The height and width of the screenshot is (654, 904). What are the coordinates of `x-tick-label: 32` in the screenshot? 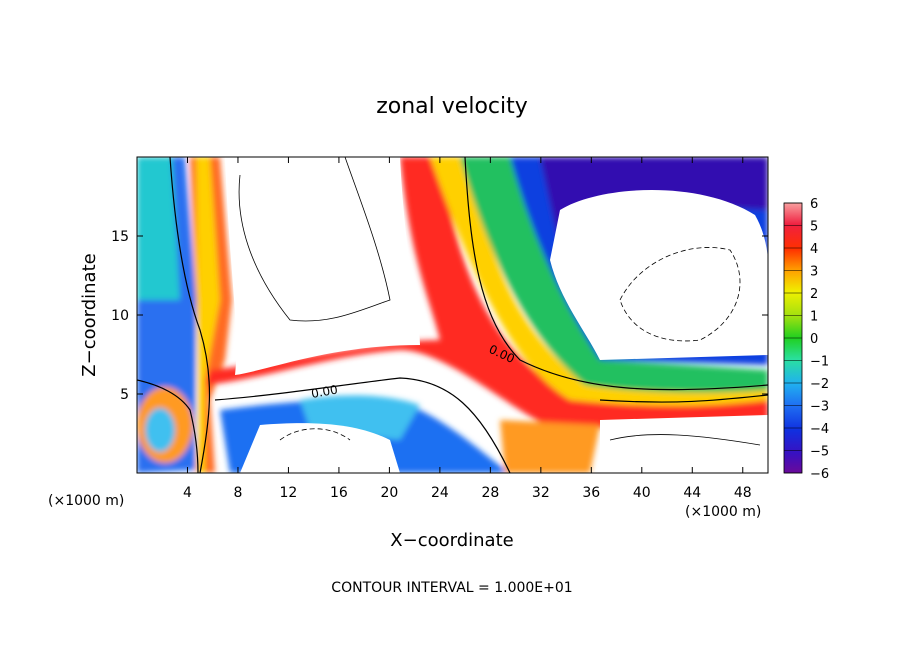 It's located at (541, 493).